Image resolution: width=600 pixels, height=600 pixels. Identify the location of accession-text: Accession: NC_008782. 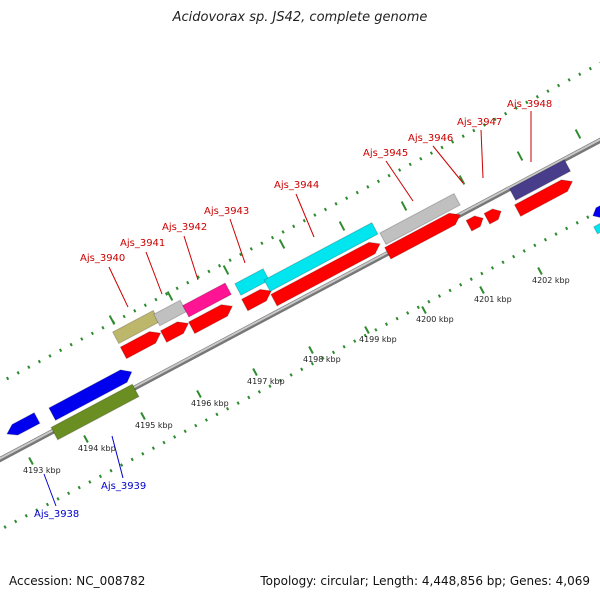
(77, 581).